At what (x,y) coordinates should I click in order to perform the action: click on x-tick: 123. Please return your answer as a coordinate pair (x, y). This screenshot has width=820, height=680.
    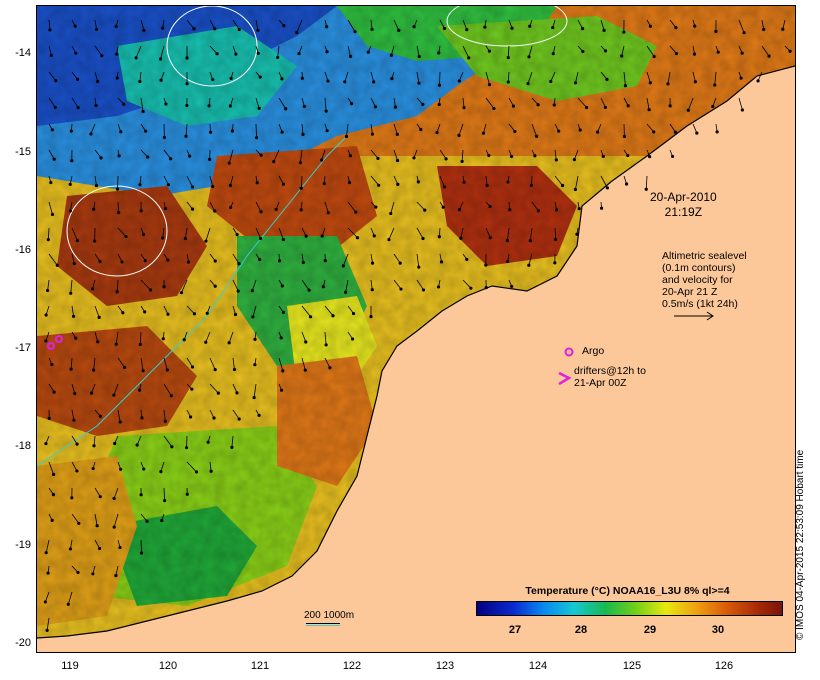
    Looking at the image, I should click on (445, 666).